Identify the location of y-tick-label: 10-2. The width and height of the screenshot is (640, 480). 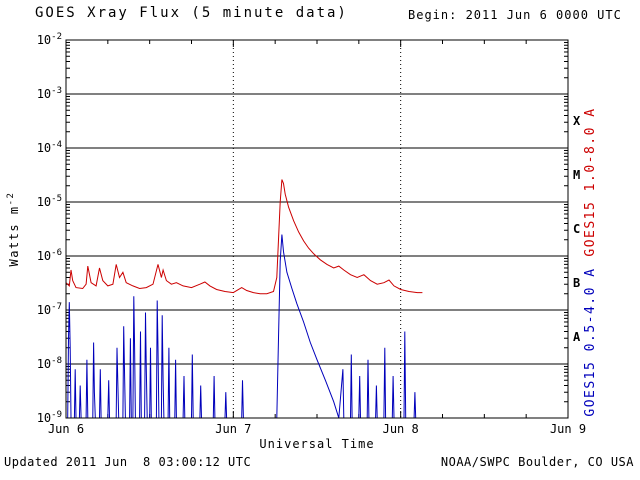
(49, 39).